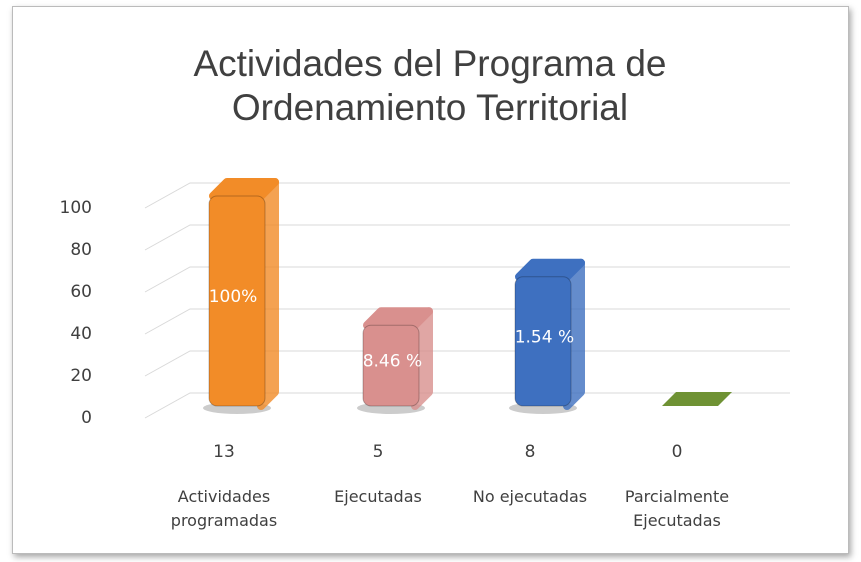 The image size is (861, 562). What do you see at coordinates (677, 508) in the screenshot?
I see `x-tick-label: Parcialmente Ejecutadas` at bounding box center [677, 508].